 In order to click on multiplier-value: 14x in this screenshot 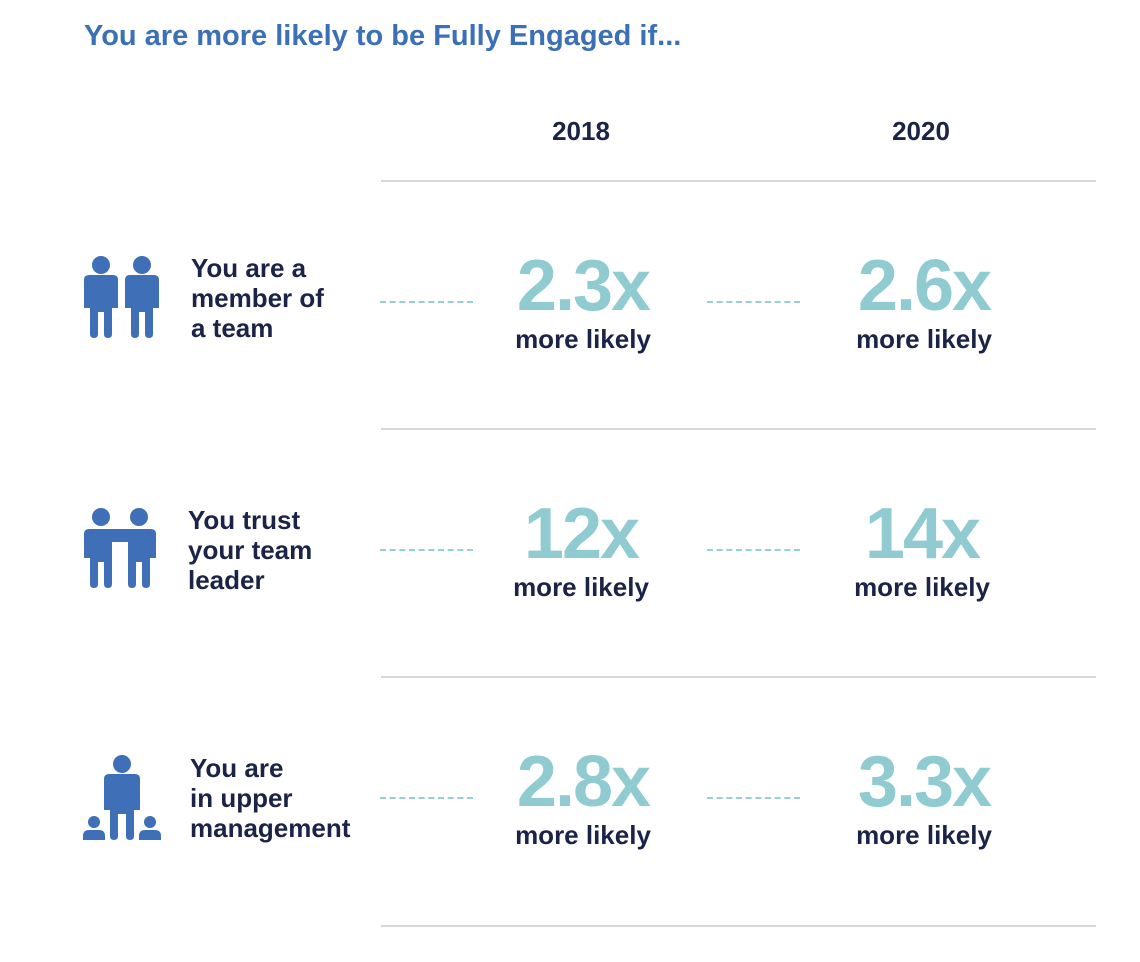, I will do `click(922, 534)`.